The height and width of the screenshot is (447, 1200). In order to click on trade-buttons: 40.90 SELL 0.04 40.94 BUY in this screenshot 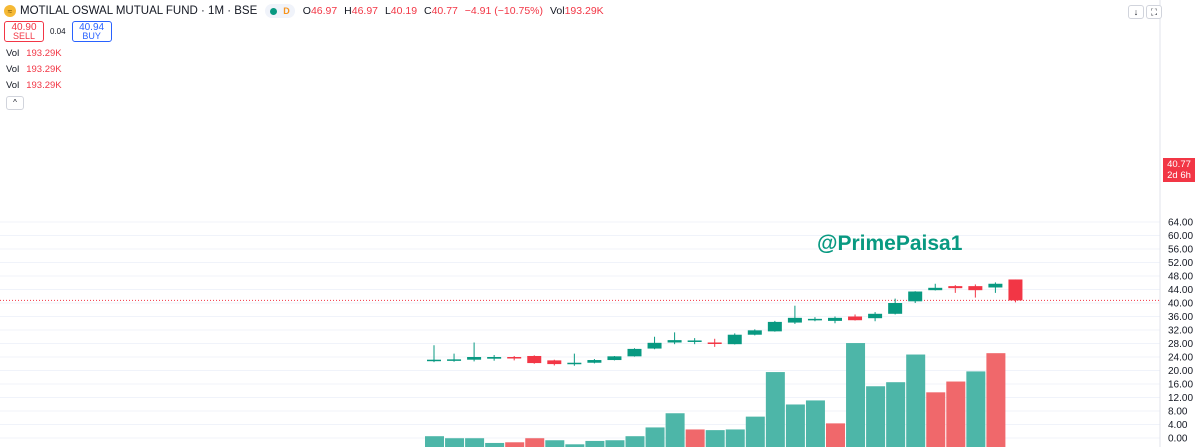, I will do `click(58, 31)`.